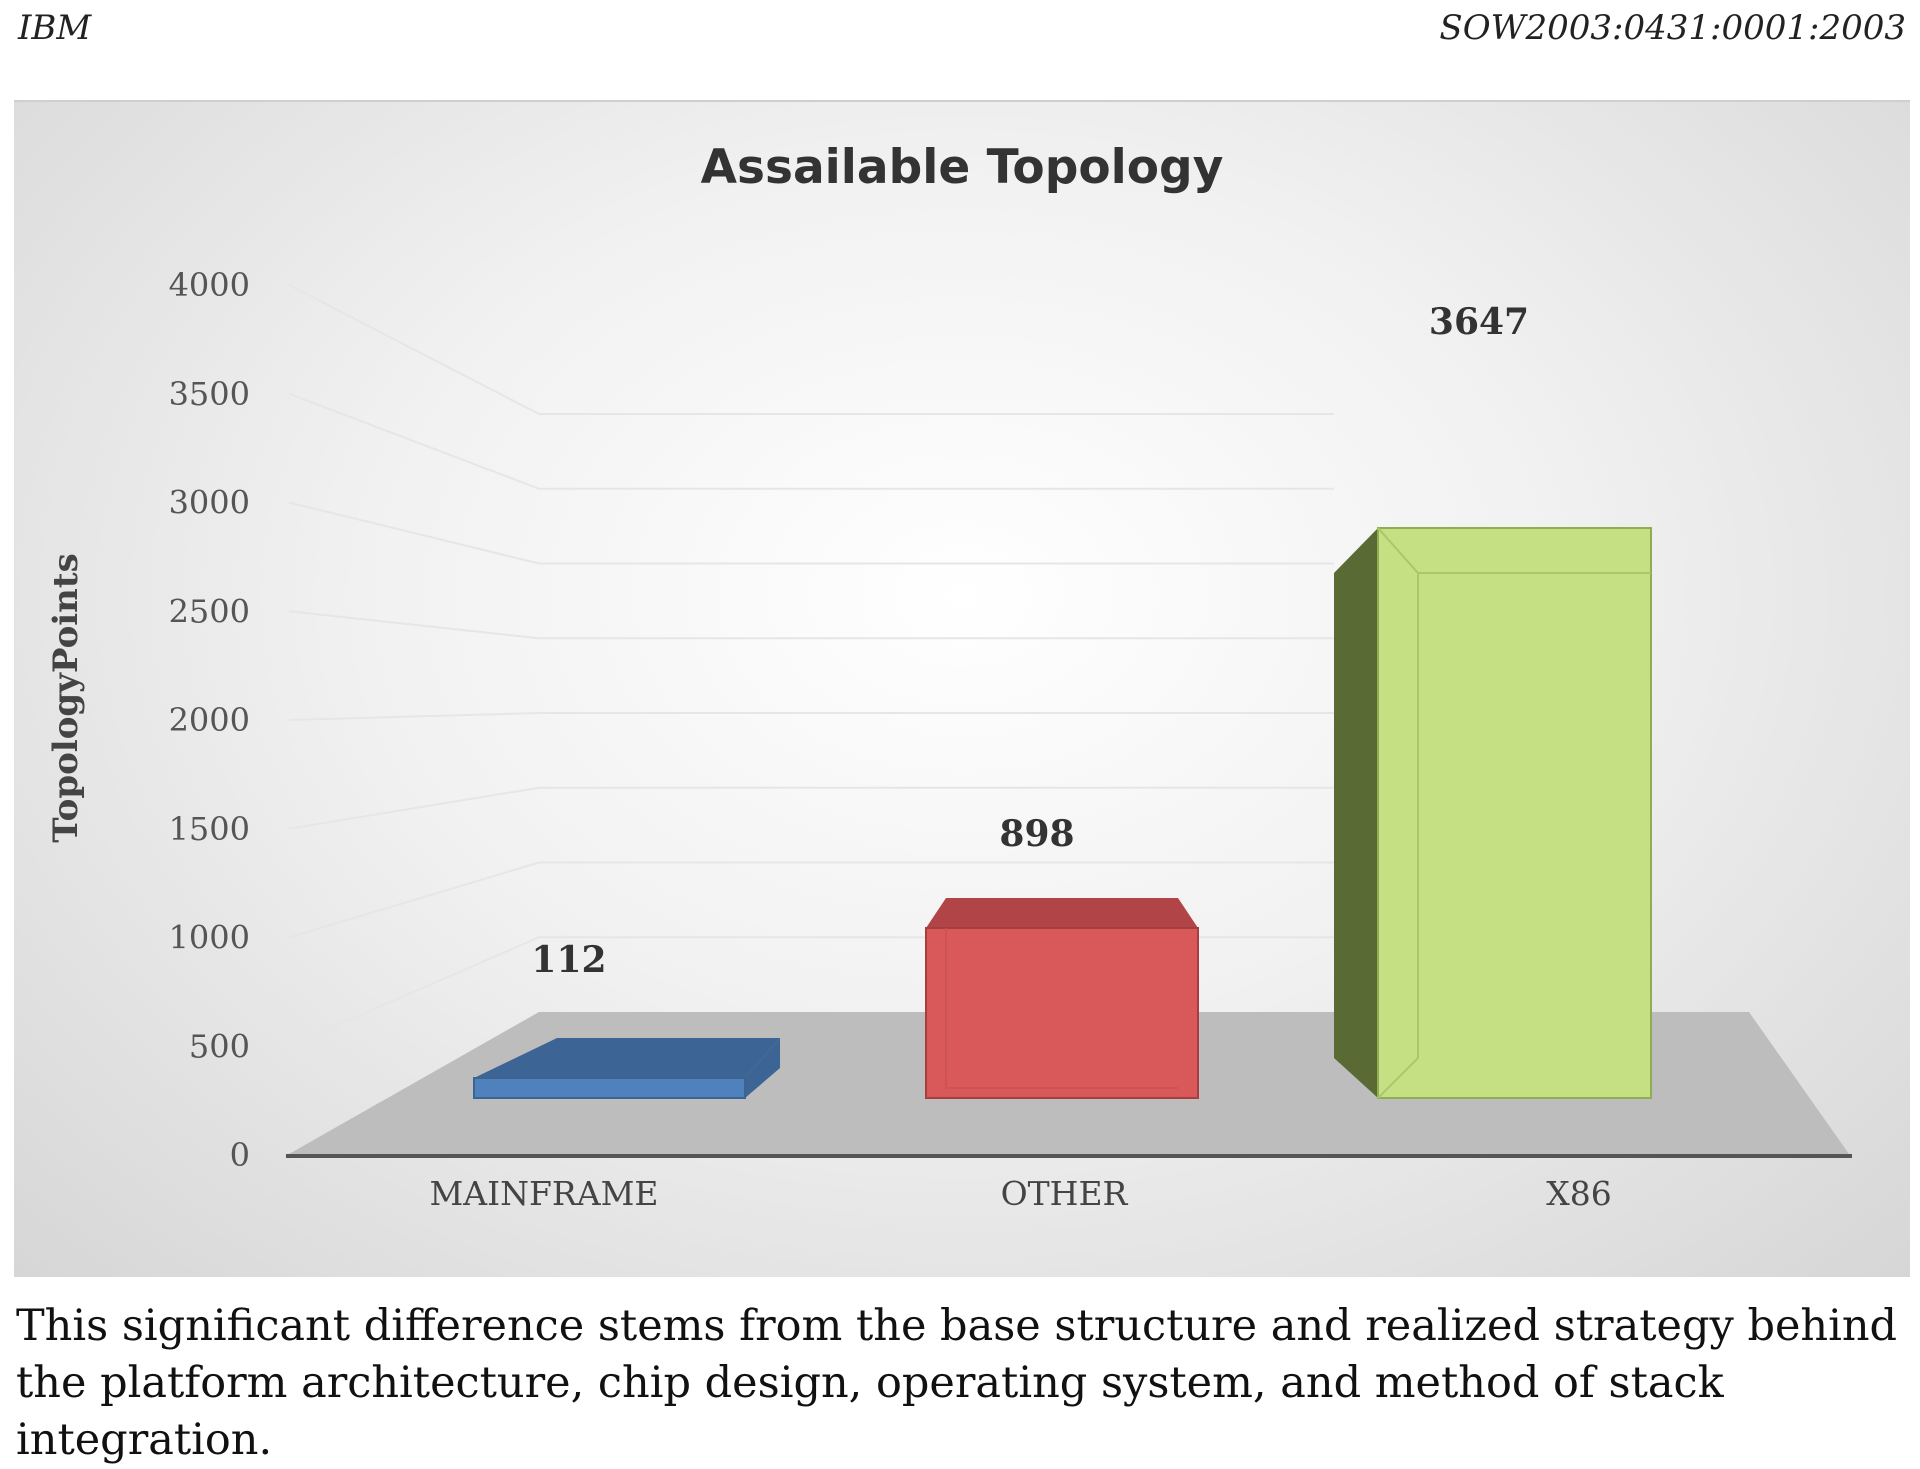 The image size is (1920, 1469). What do you see at coordinates (1036, 834) in the screenshot?
I see `data-label: 898` at bounding box center [1036, 834].